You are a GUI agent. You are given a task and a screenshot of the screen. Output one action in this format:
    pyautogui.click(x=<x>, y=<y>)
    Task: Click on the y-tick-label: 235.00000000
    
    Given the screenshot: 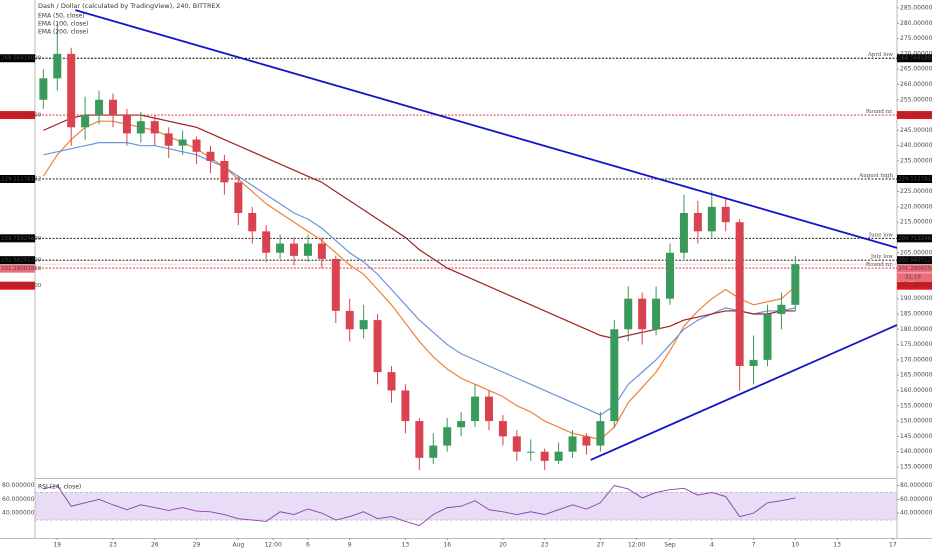 What is the action you would take?
    pyautogui.click(x=916, y=160)
    